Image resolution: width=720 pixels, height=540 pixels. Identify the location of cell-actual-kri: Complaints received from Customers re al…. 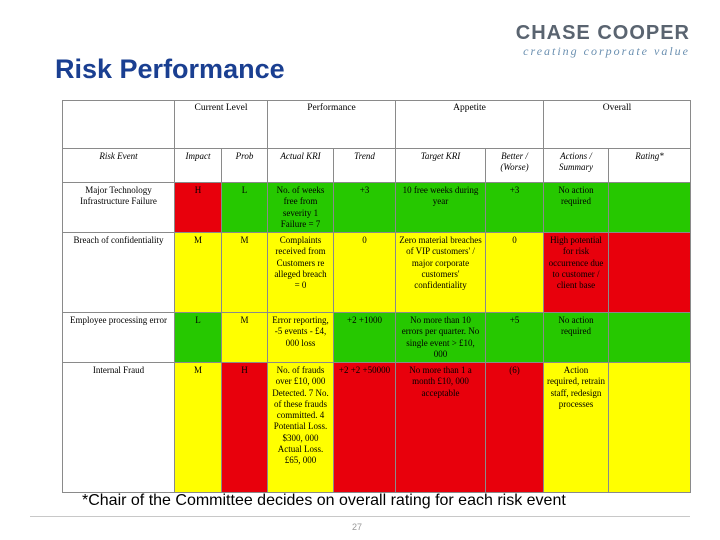
(300, 272).